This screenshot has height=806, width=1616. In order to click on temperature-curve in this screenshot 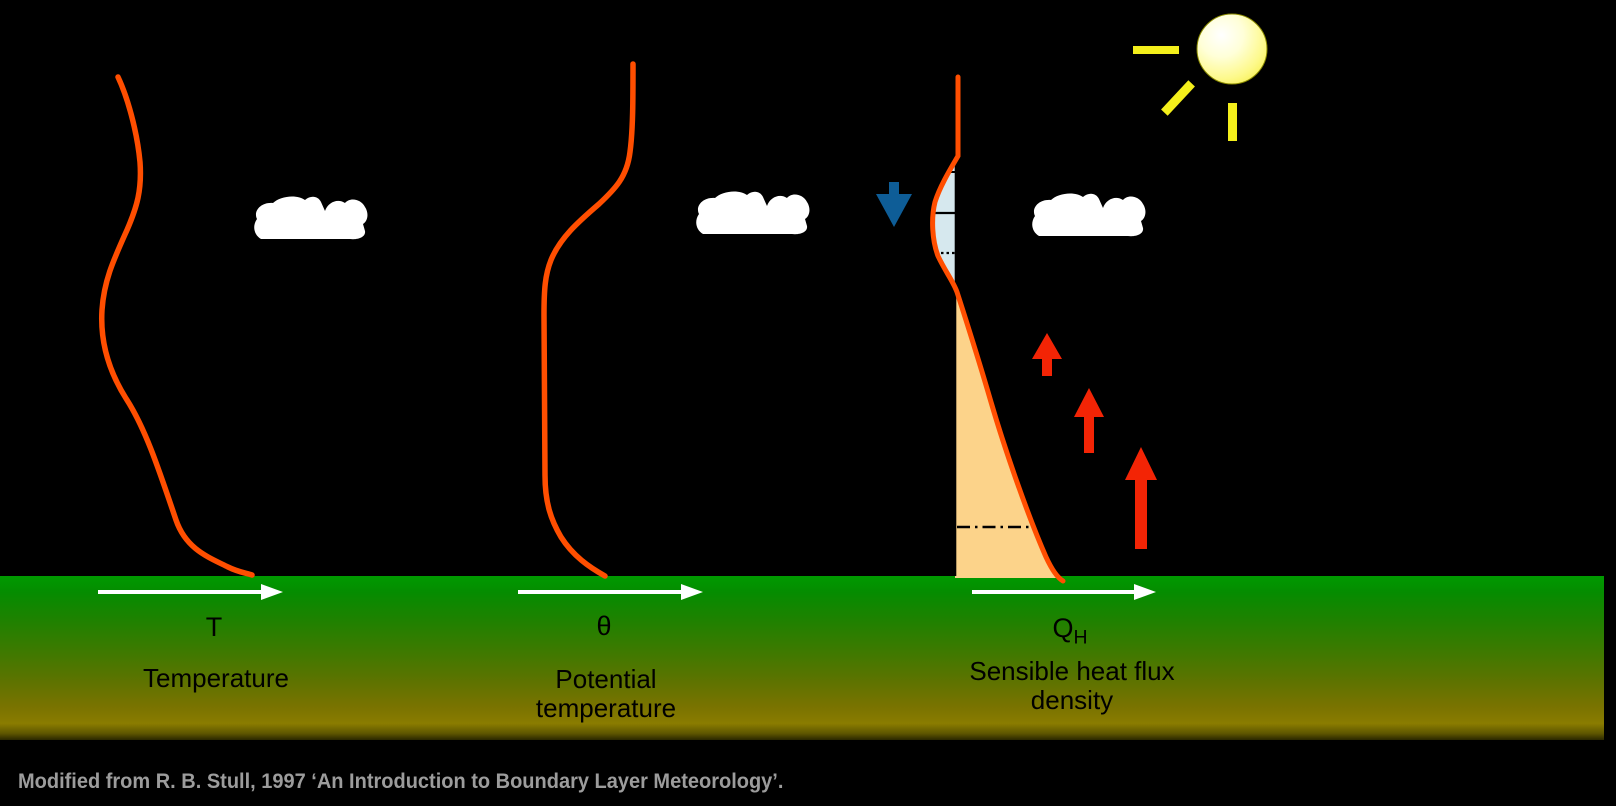, I will do `click(176, 326)`.